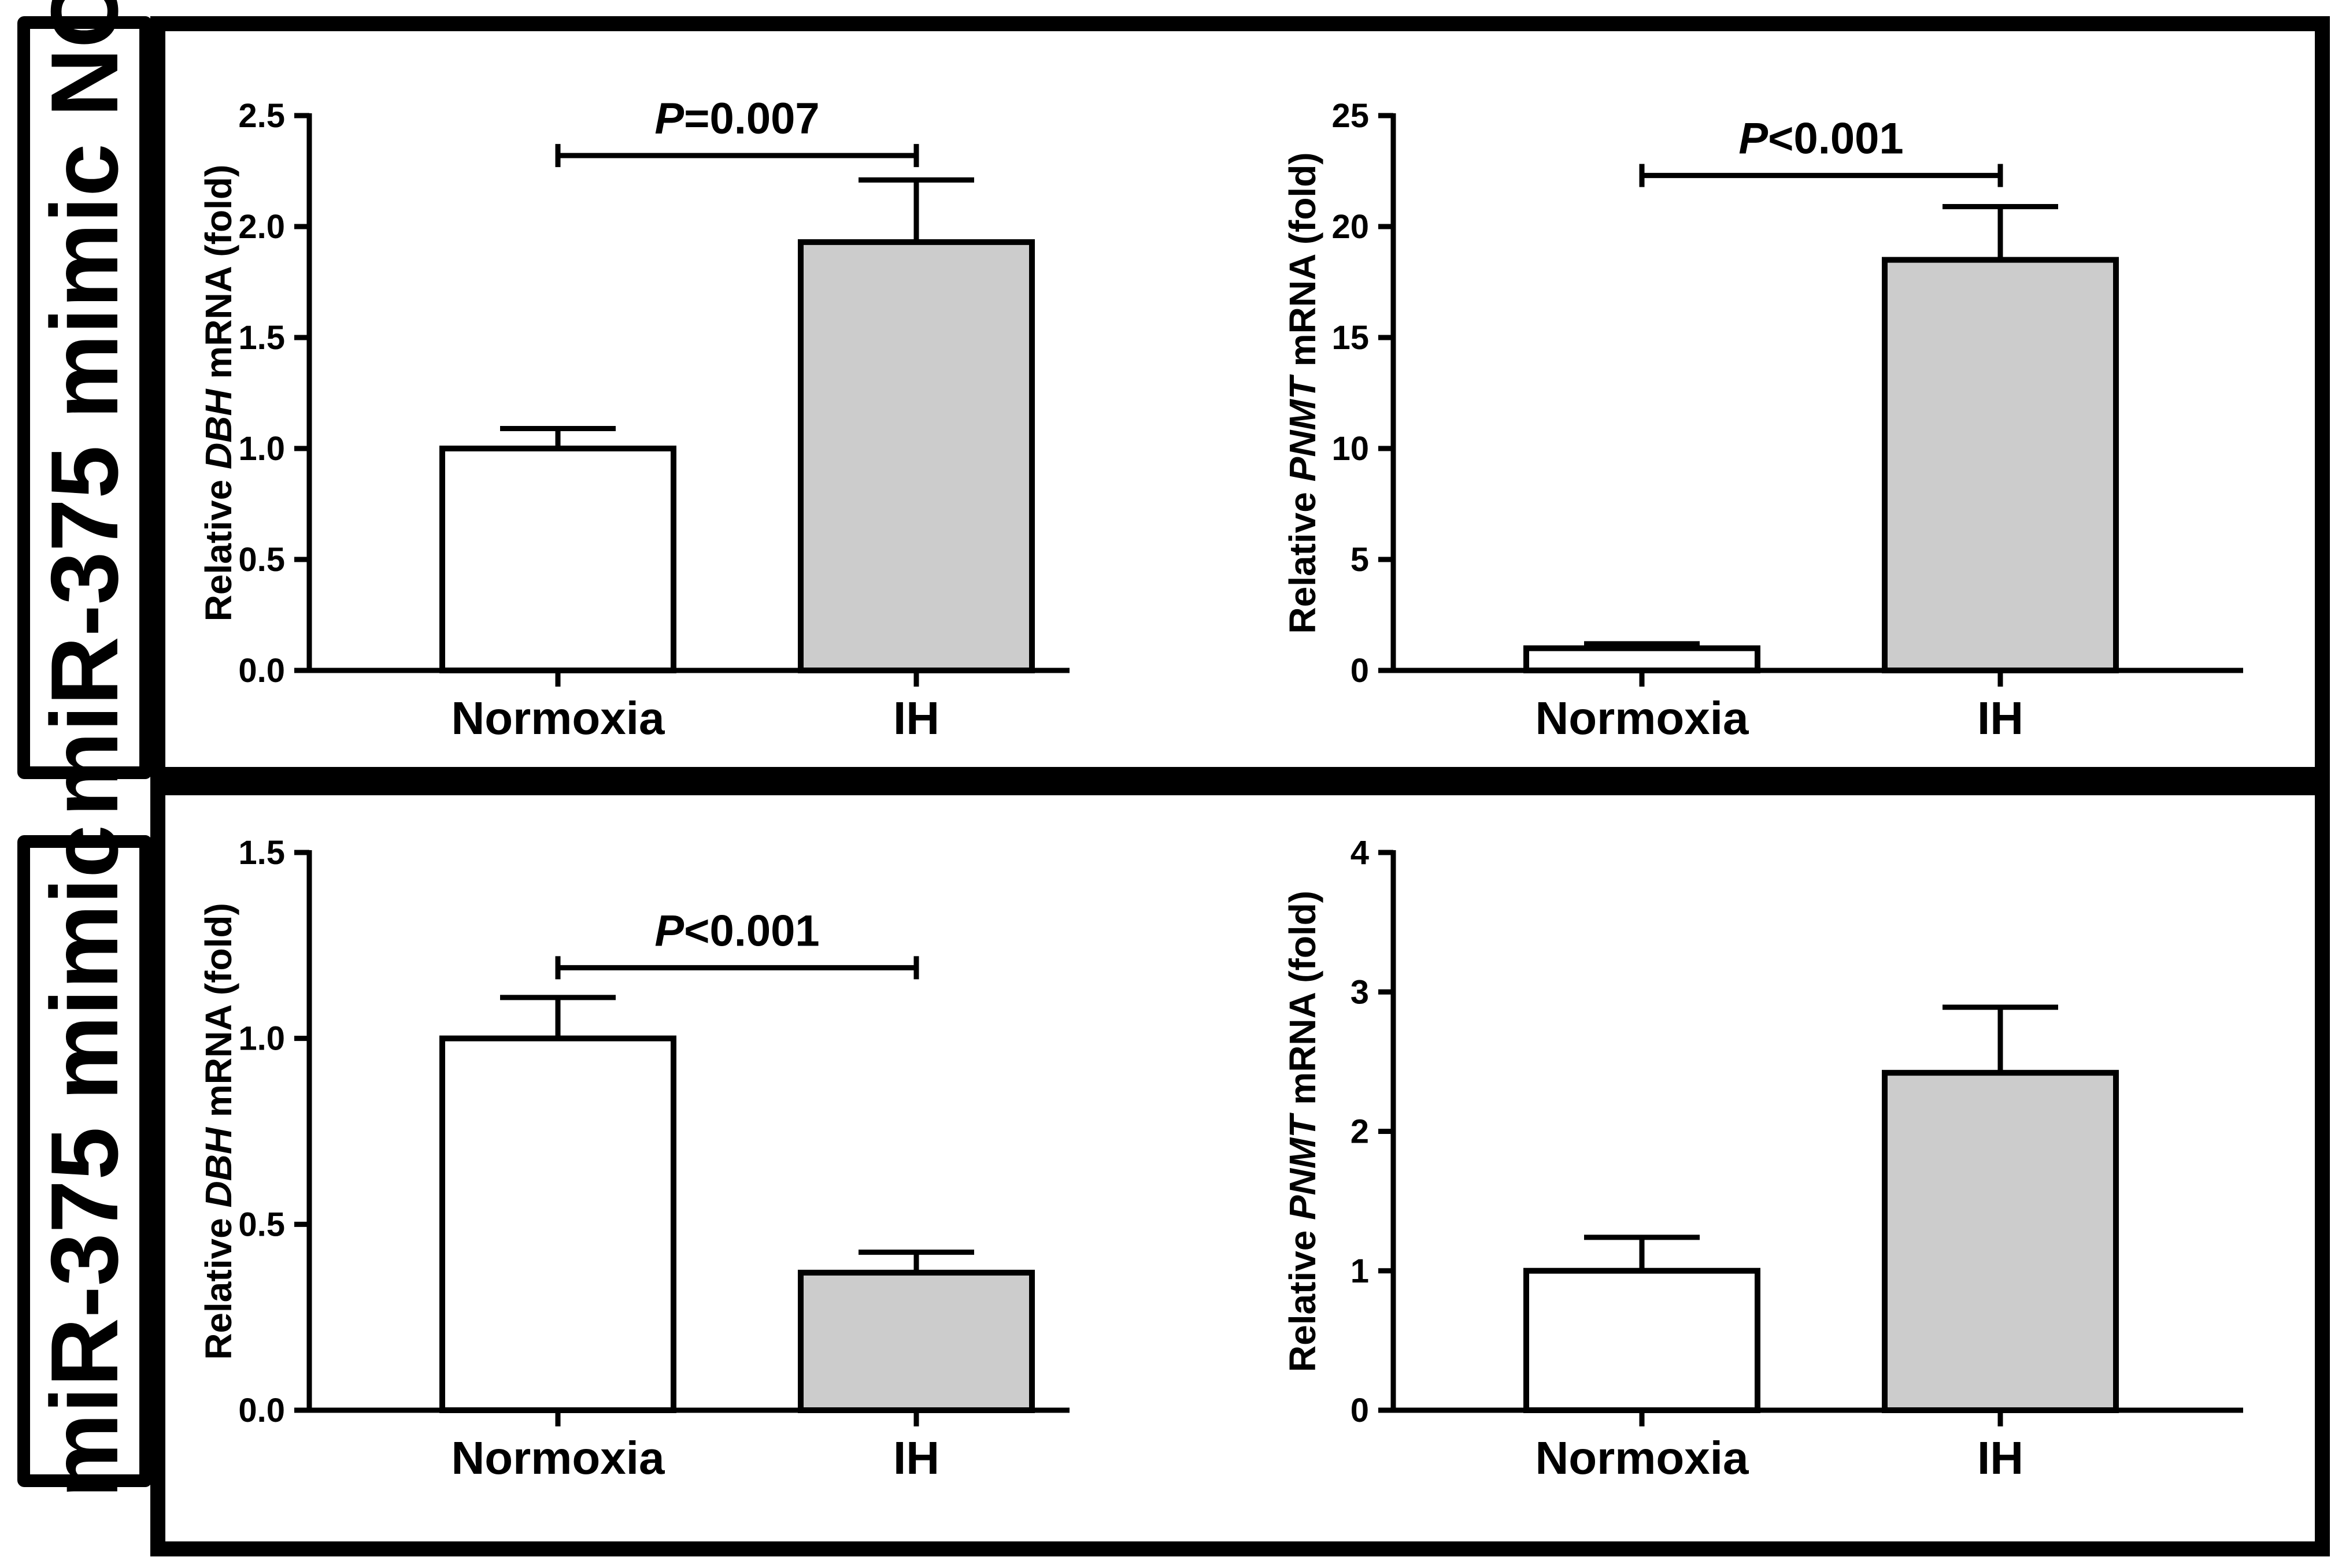  Describe the element at coordinates (85, 1161) in the screenshot. I see `row-label-mimic: miR-375 mimic` at that location.